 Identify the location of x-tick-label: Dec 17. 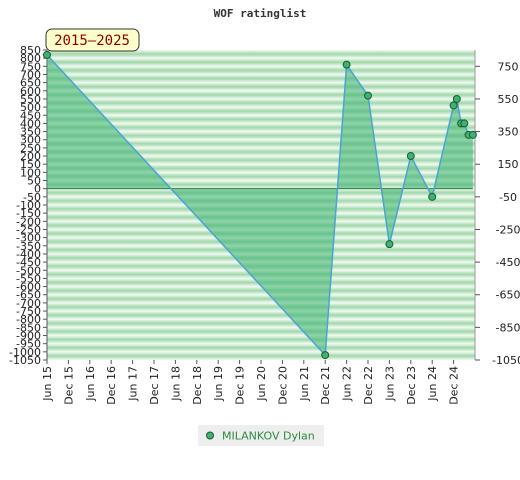
(154, 385).